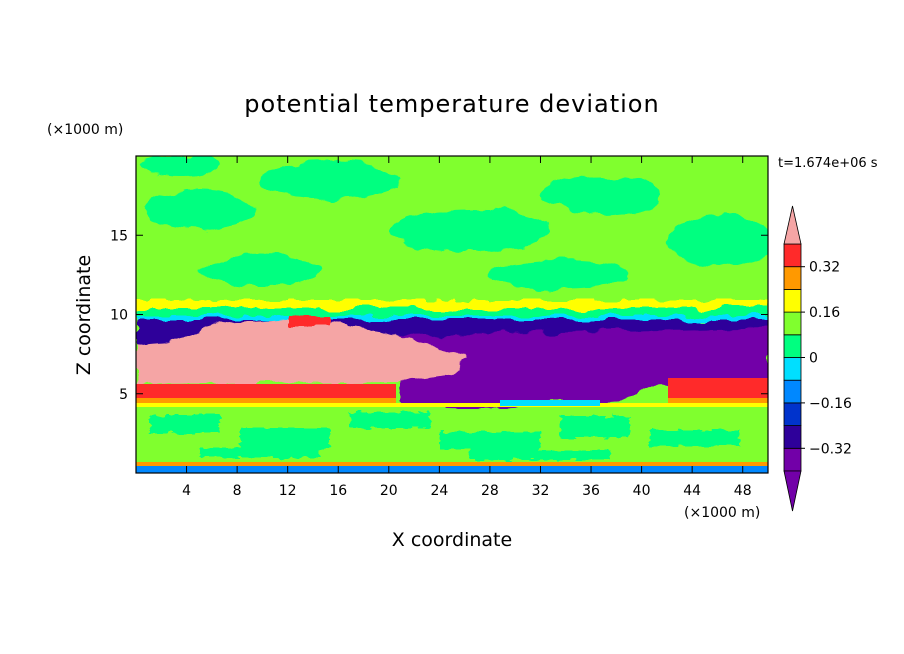 The height and width of the screenshot is (654, 904). Describe the element at coordinates (454, 222) in the screenshot. I see `upper-layer-blobs` at that location.